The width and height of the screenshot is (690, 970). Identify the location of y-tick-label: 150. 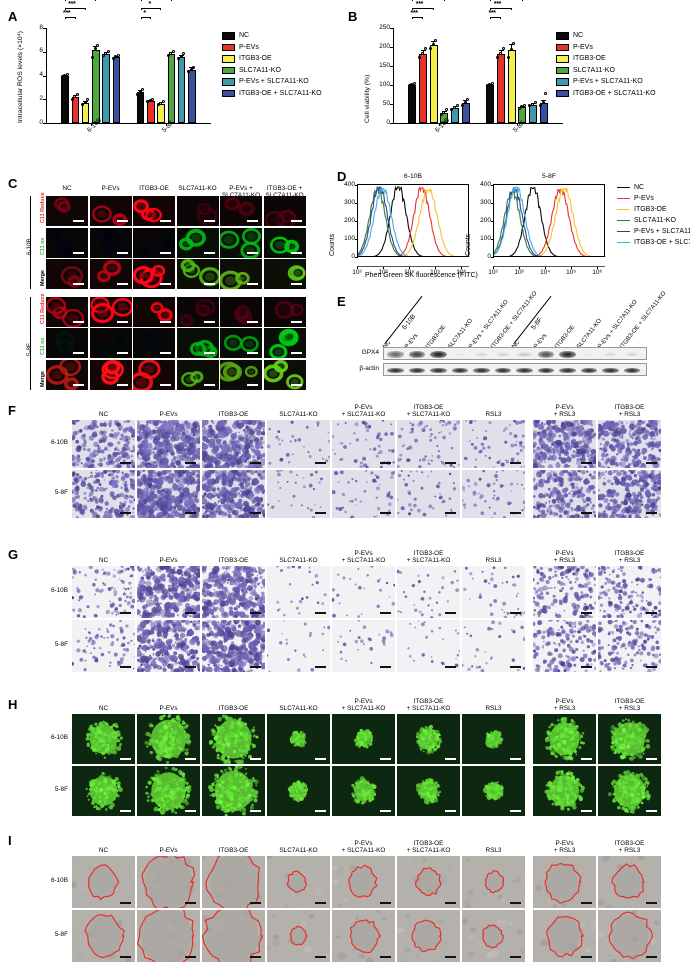
(384, 65).